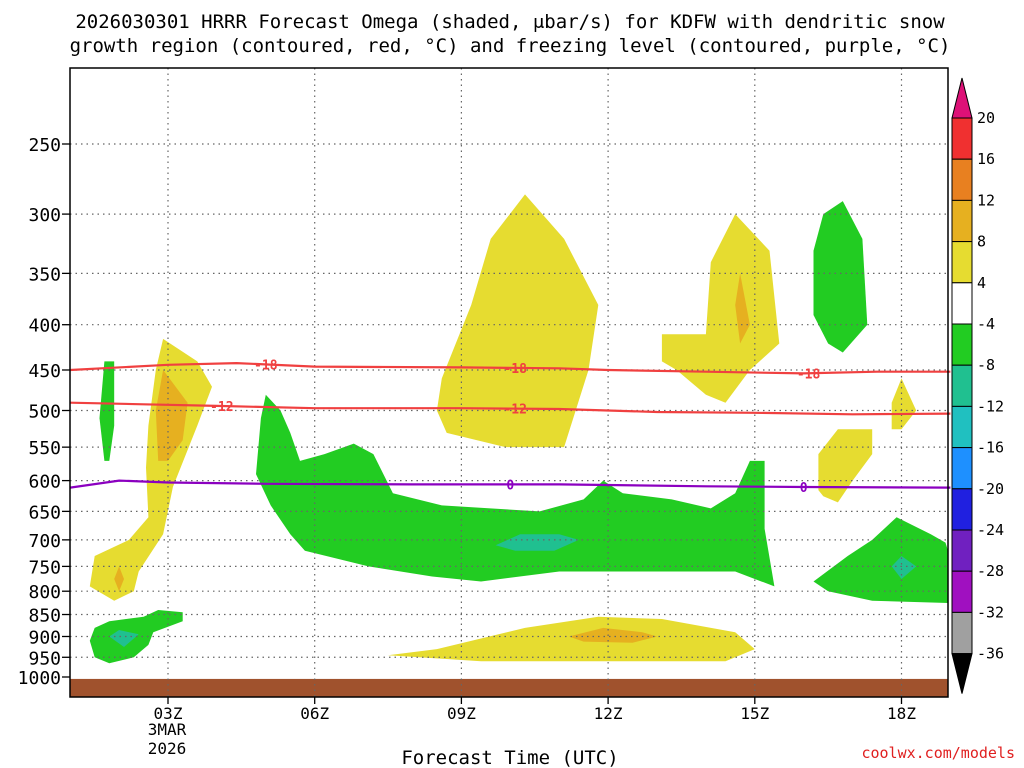  What do you see at coordinates (986, 324) in the screenshot?
I see `colorbar-label-5: -4` at bounding box center [986, 324].